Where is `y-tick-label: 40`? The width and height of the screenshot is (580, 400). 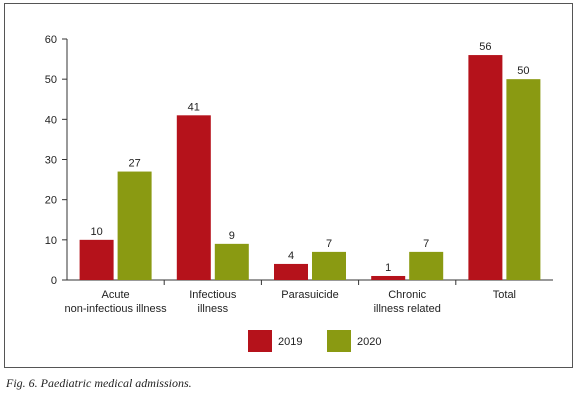 y-tick-label: 40 is located at coordinates (51, 120).